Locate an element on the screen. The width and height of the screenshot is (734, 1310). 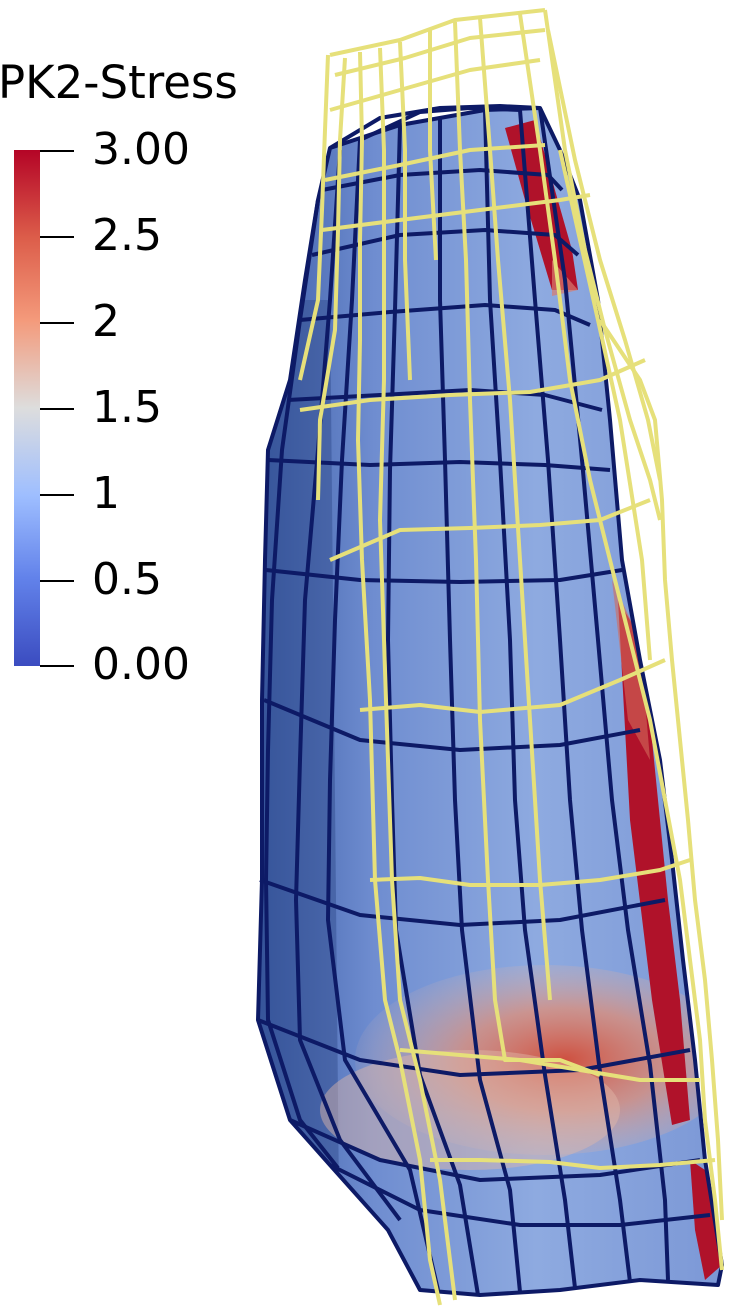
legend-tick-label: 2 is located at coordinates (106, 321).